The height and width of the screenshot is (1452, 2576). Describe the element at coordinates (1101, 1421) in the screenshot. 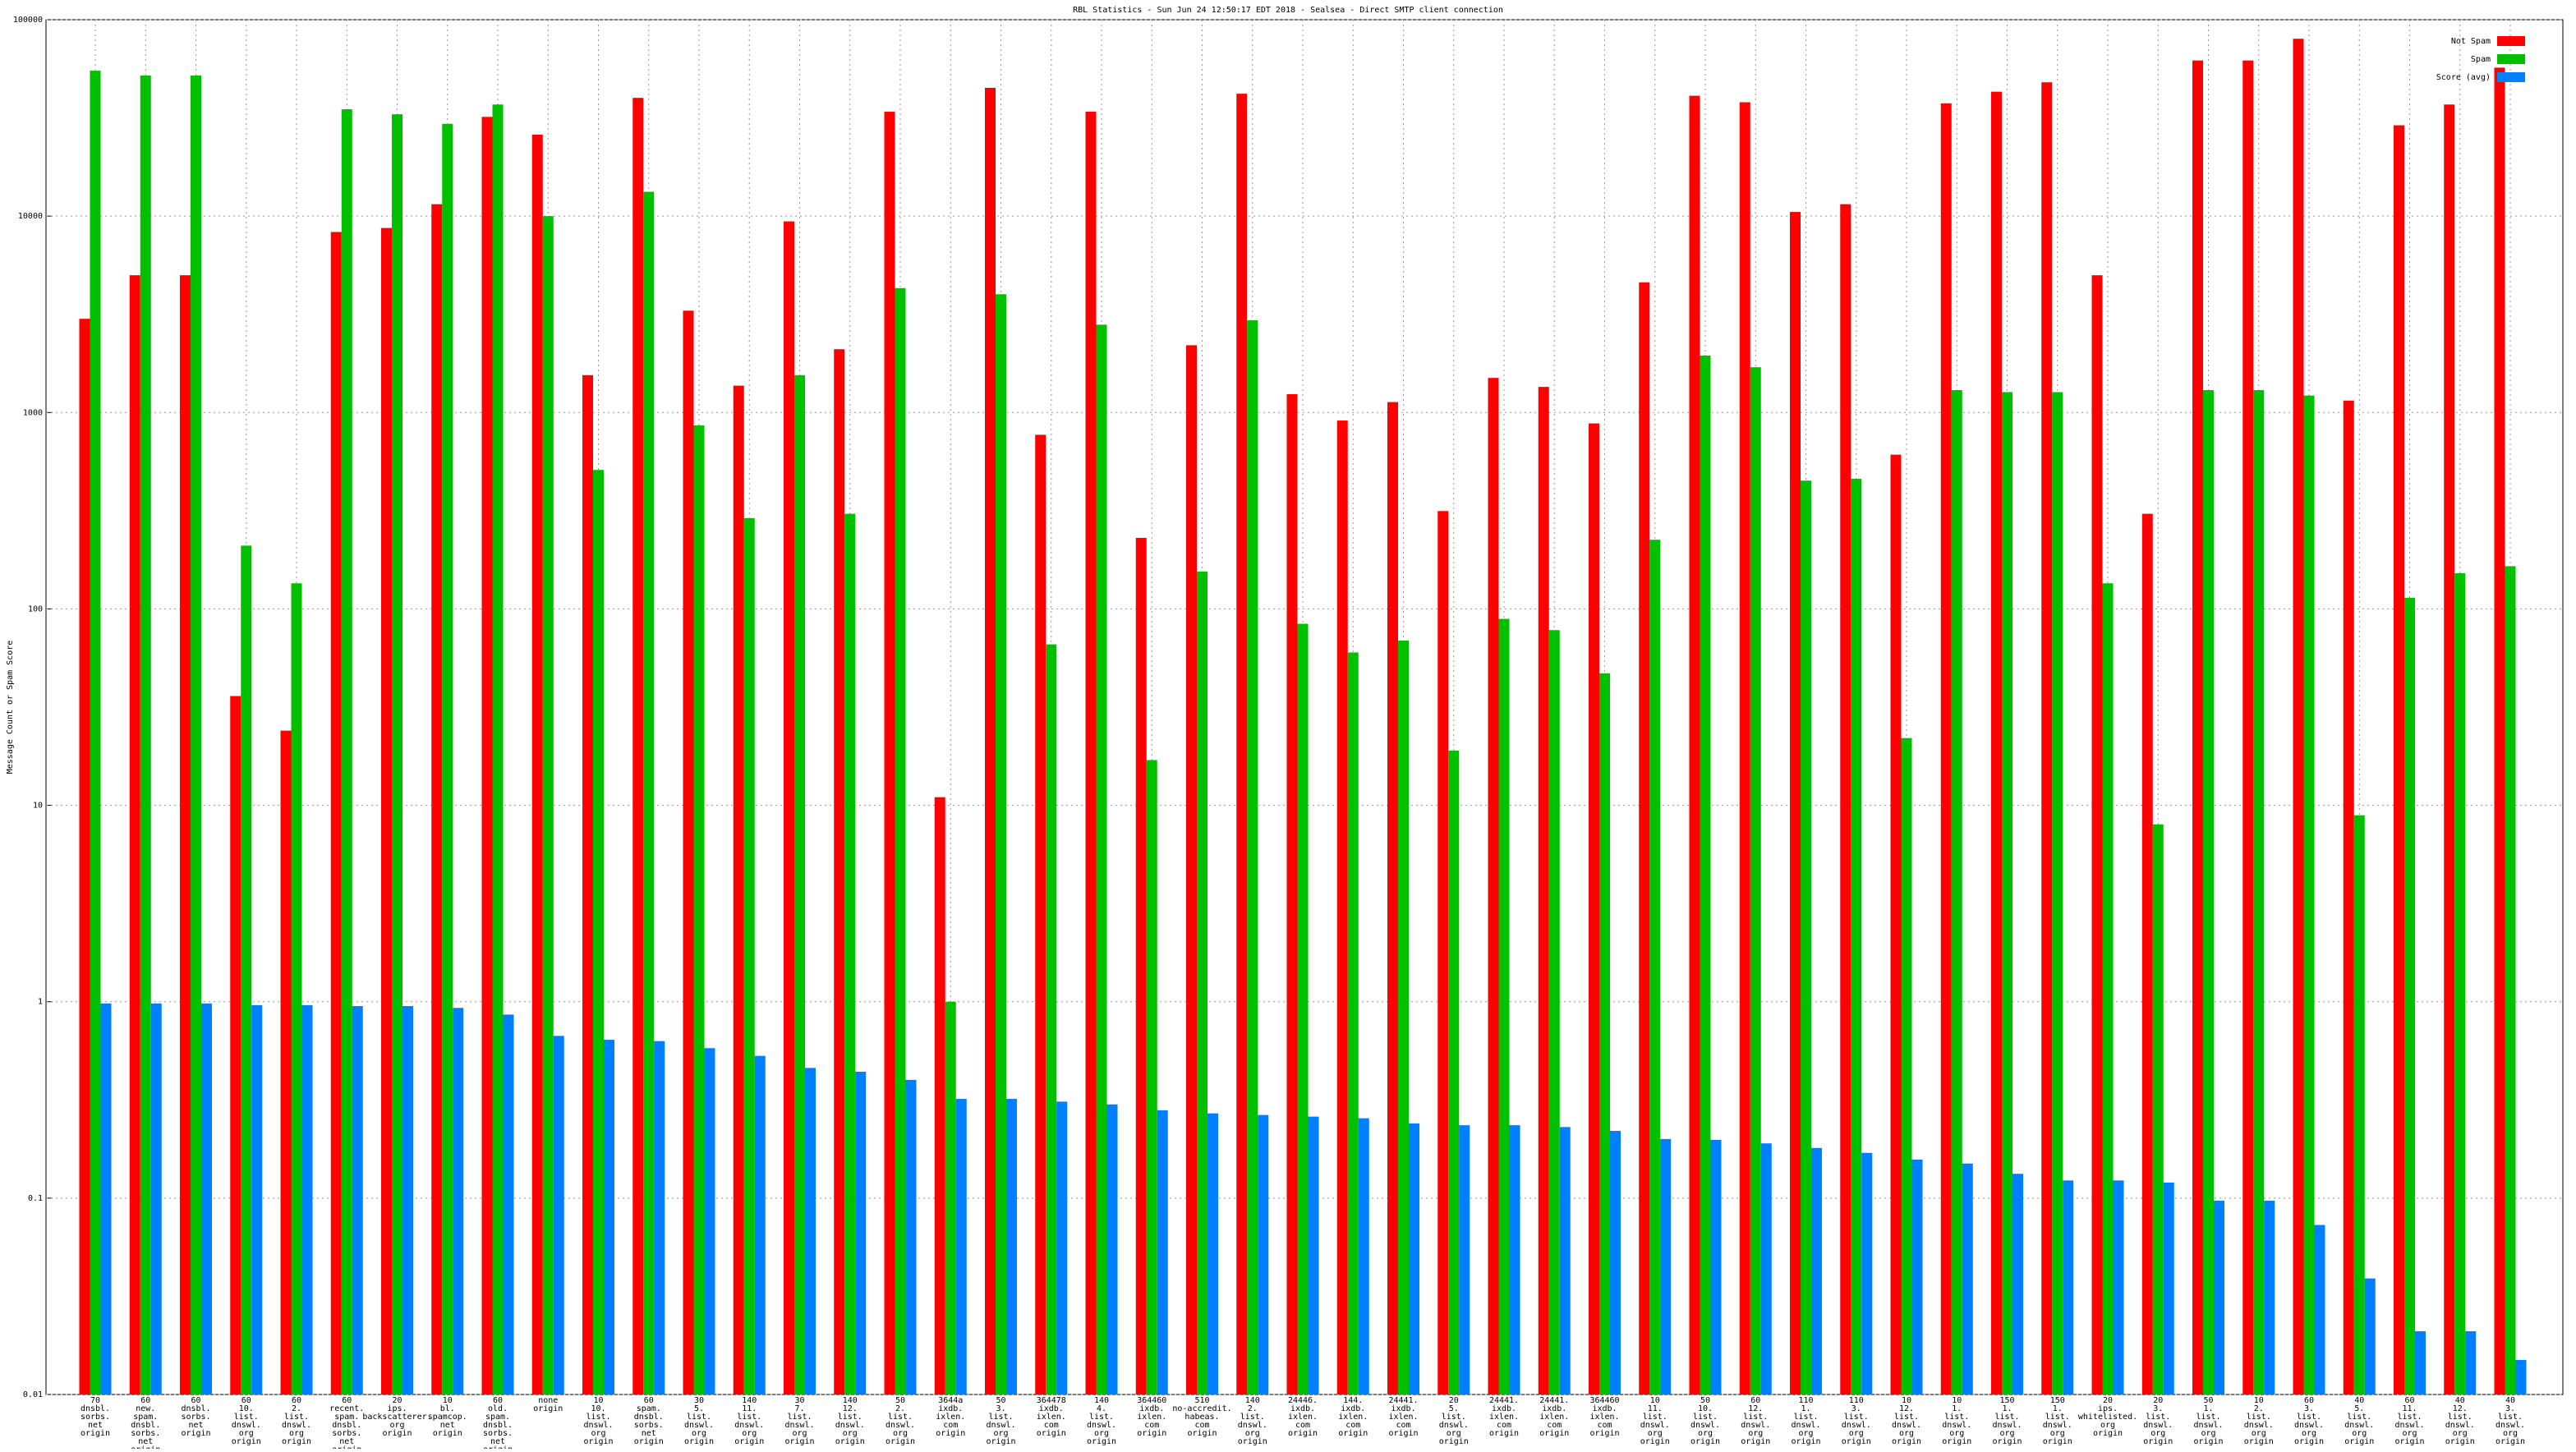

I see `x-tick-label: 140 4. list. dnswl. org origin` at that location.